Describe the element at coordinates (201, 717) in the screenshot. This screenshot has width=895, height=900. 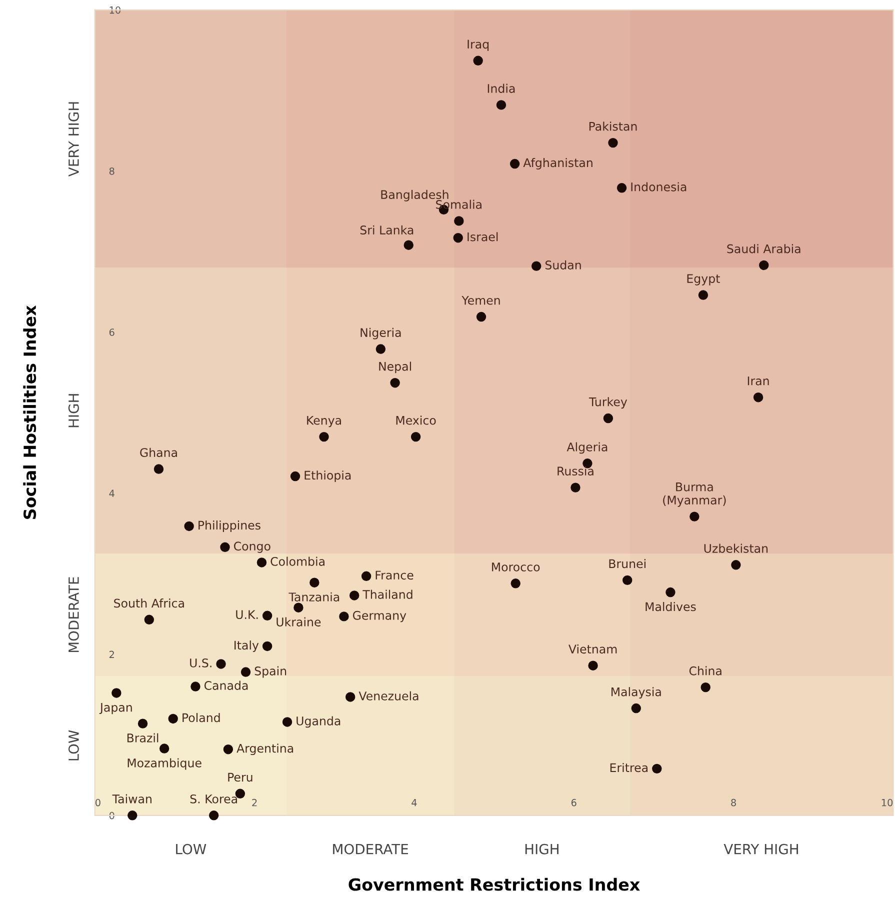
I see `data-label: Poland` at that location.